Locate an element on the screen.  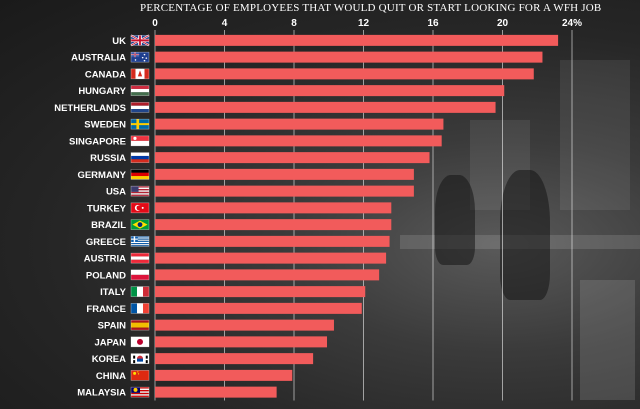
x-tick-label: 4 is located at coordinates (225, 23).